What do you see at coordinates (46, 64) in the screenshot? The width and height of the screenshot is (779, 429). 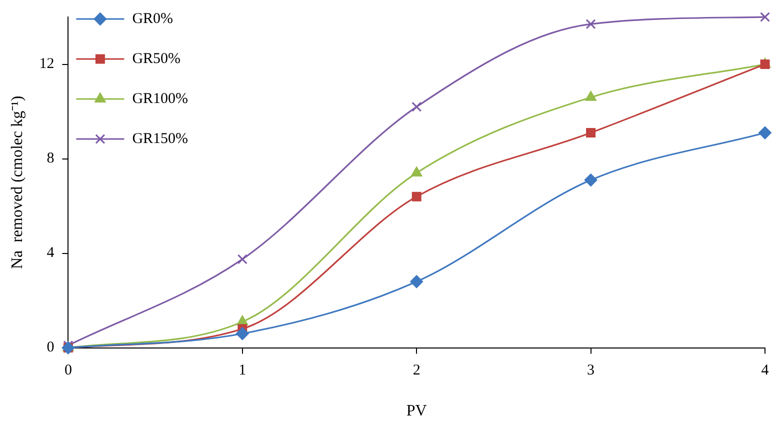 I see `y-tick-label: 12` at bounding box center [46, 64].